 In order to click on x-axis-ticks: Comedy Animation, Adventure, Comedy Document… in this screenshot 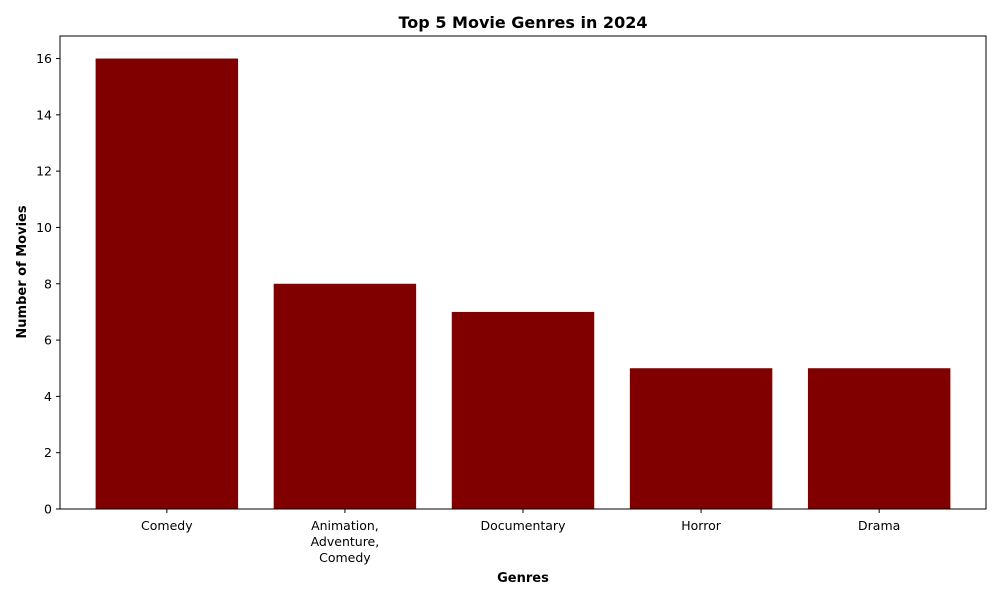, I will do `click(520, 537)`.